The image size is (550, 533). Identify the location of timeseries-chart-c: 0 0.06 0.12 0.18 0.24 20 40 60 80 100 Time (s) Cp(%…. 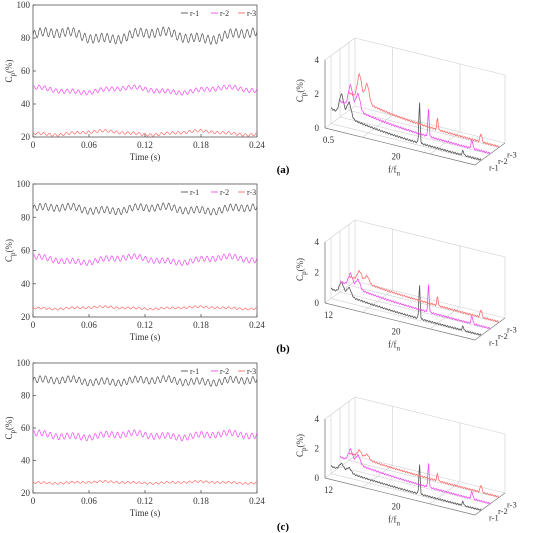
(134, 438).